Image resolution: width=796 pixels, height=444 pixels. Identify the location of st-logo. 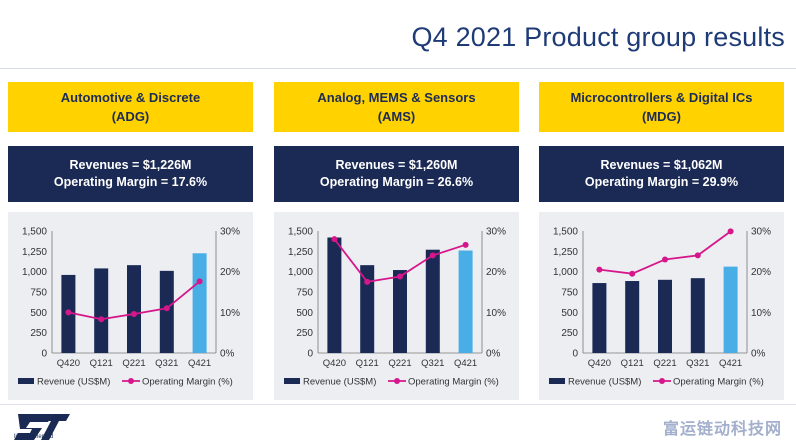
(42, 427).